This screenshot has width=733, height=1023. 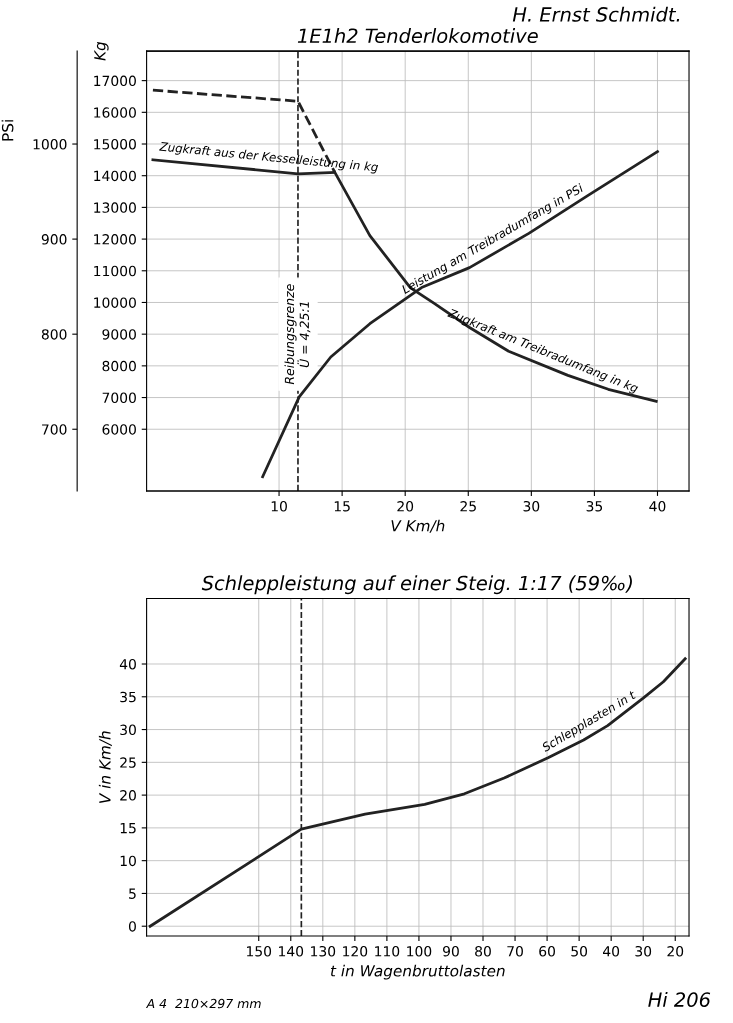 What do you see at coordinates (115, 144) in the screenshot?
I see `y-tick-label: 15000` at bounding box center [115, 144].